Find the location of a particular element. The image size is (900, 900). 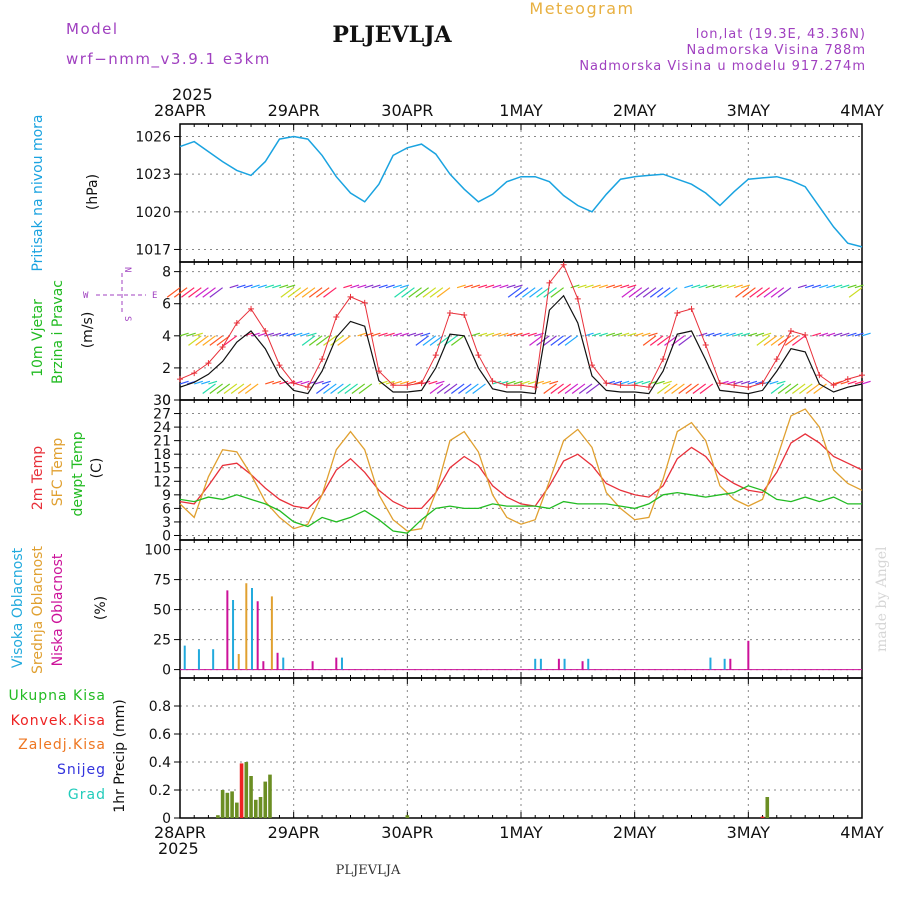

meteogram-title: Meteogram is located at coordinates (581, 9).